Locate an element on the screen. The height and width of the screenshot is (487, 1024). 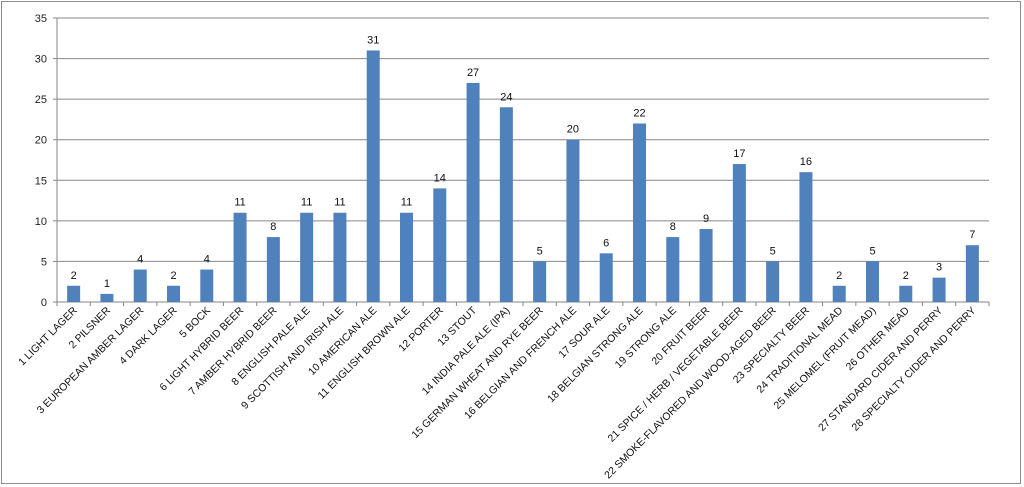
y-tick-label: 10 is located at coordinates (41, 222).